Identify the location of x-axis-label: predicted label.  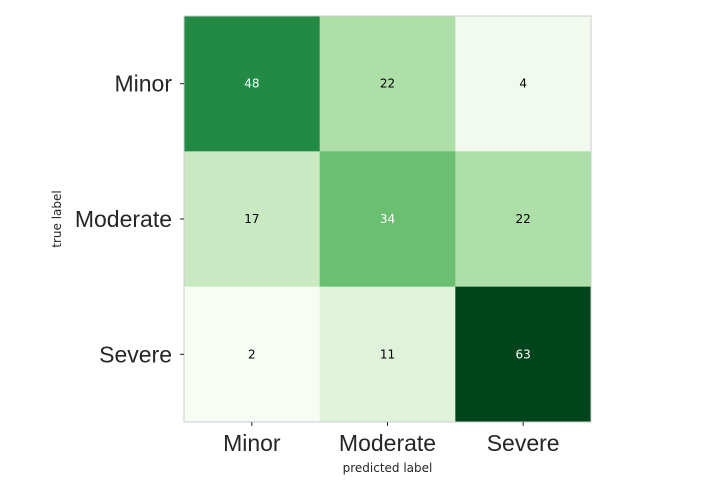
(388, 468).